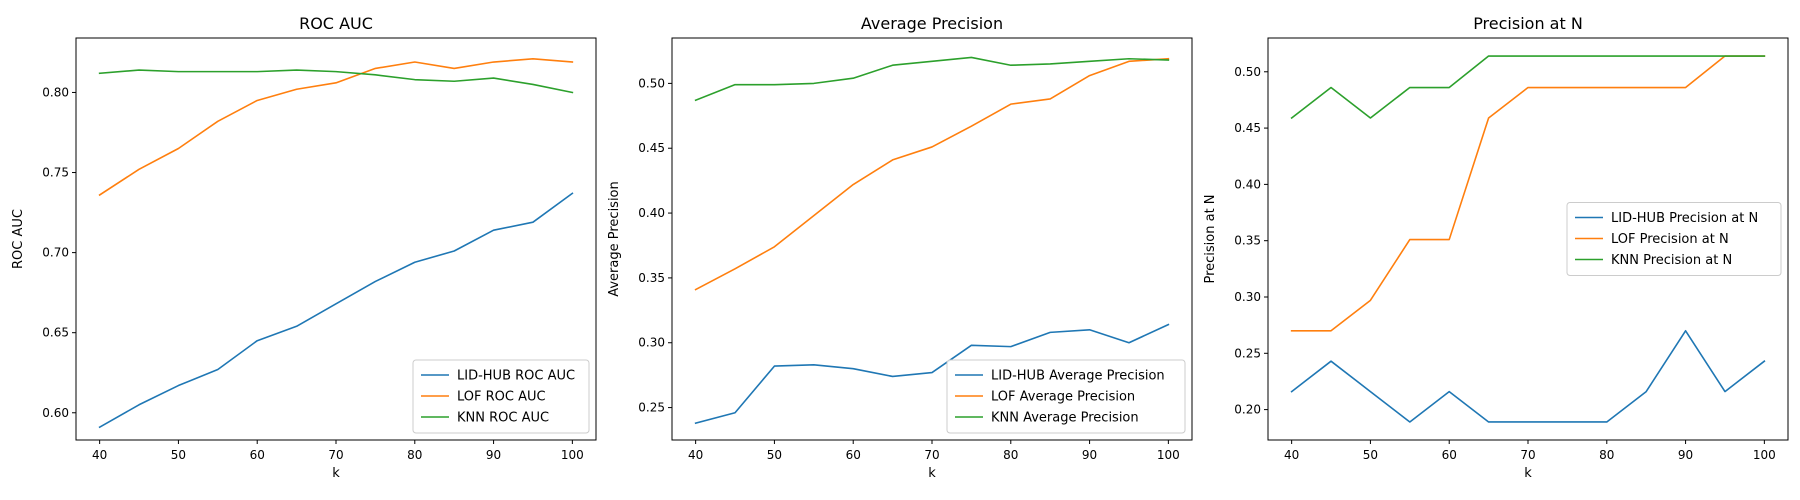 The height and width of the screenshot is (500, 1800). What do you see at coordinates (1684, 218) in the screenshot?
I see `legend-label: LID-HUB Precision at N` at bounding box center [1684, 218].